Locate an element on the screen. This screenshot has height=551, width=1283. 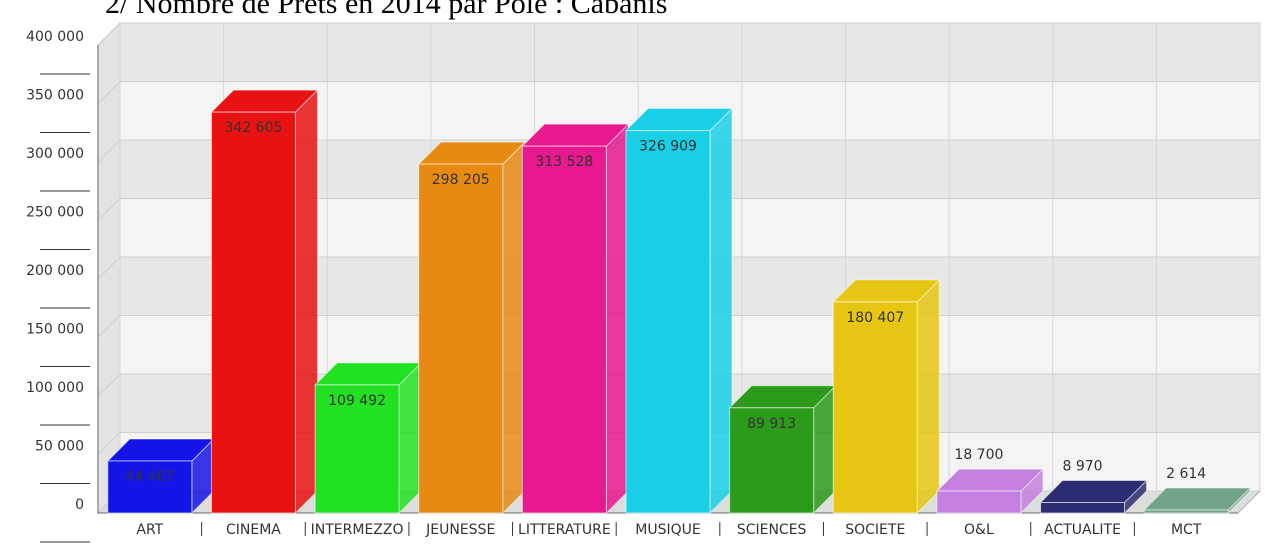
data-label: 313 528 is located at coordinates (564, 162).